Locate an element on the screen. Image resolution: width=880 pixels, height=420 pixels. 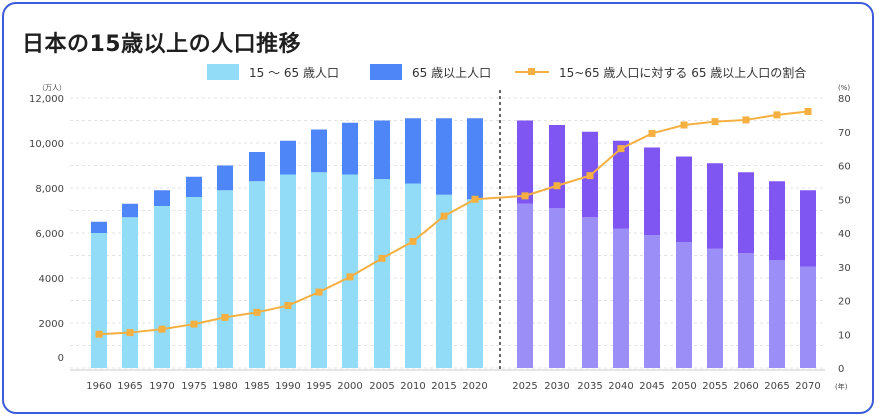
legend-swatch-elderly is located at coordinates (386, 72).